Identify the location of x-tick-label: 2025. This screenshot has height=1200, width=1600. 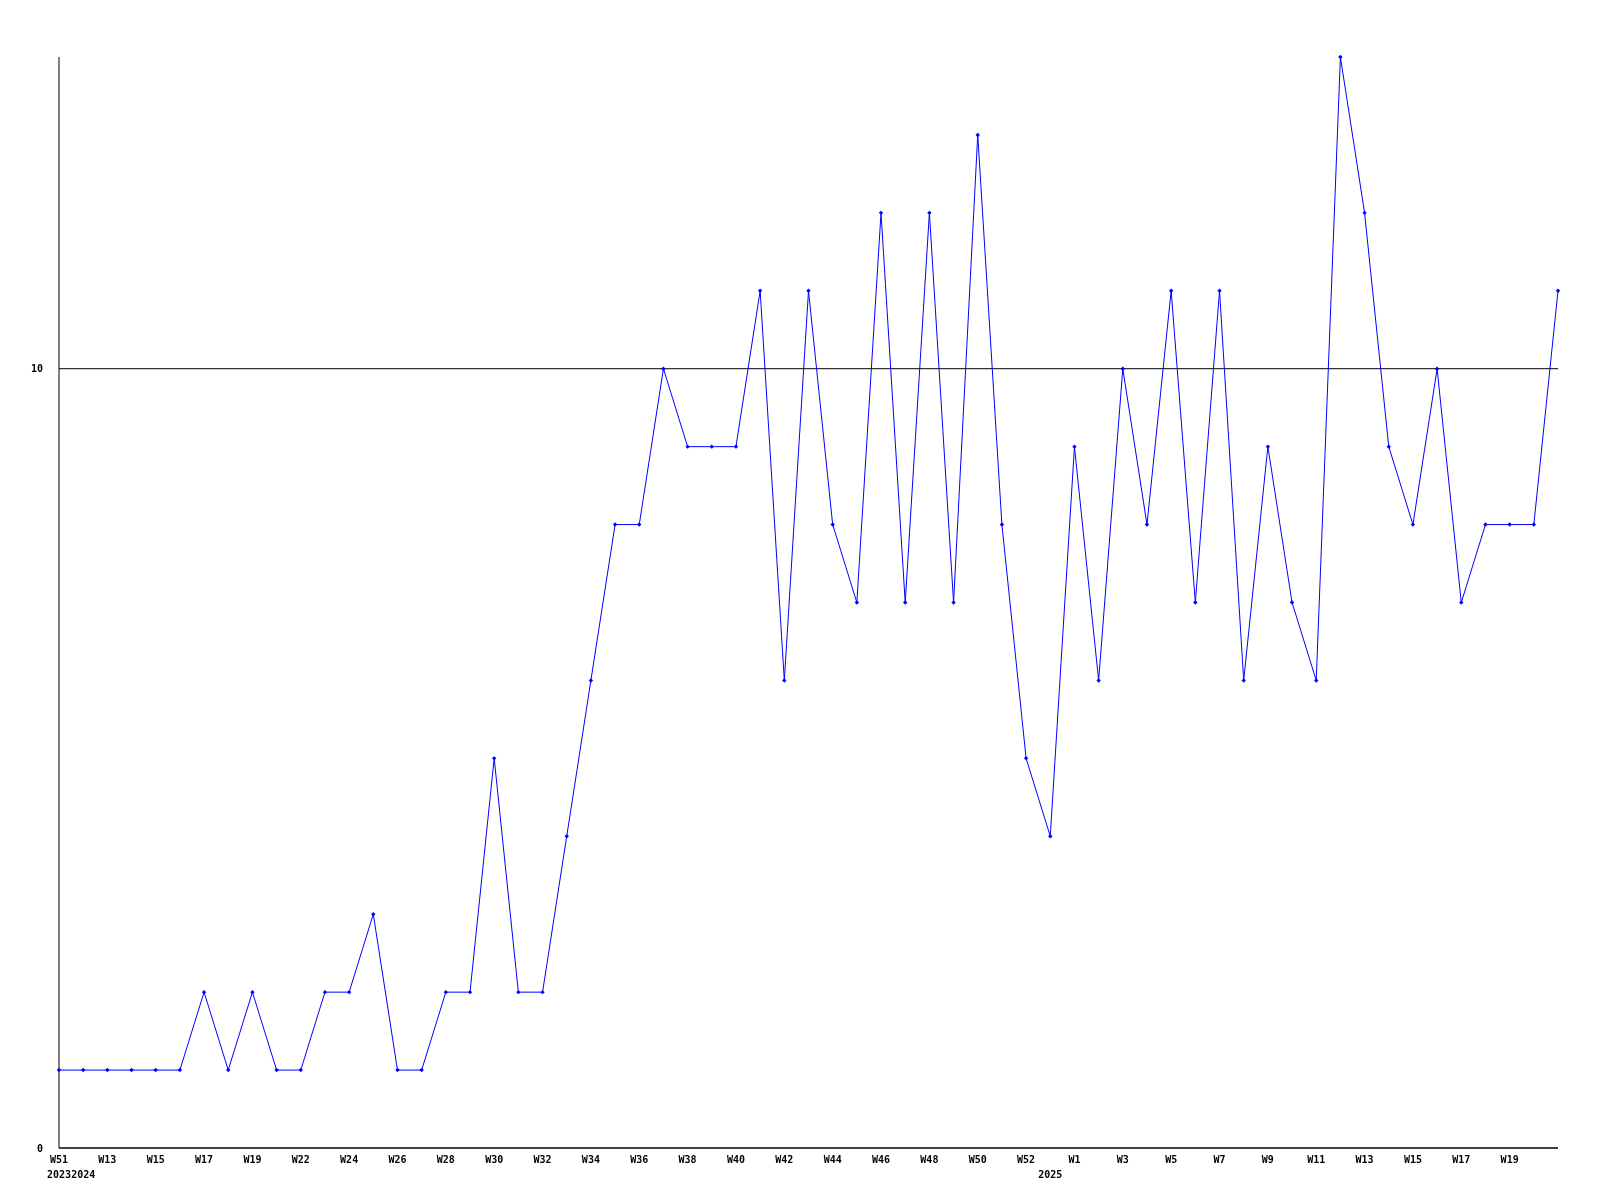
(1050, 1174).